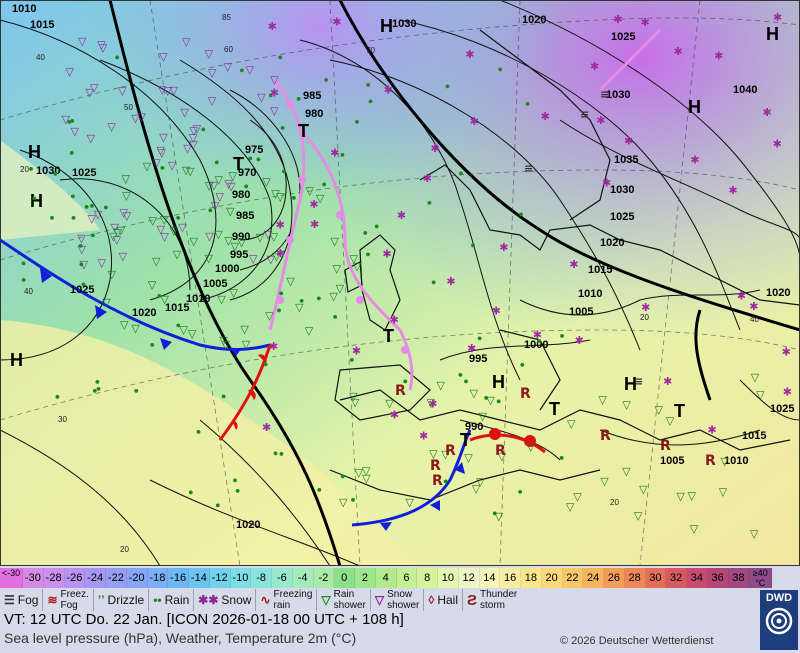 Image resolution: width=800 pixels, height=653 pixels. What do you see at coordinates (718, 578) in the screenshot?
I see `scale-cell: 36` at bounding box center [718, 578].